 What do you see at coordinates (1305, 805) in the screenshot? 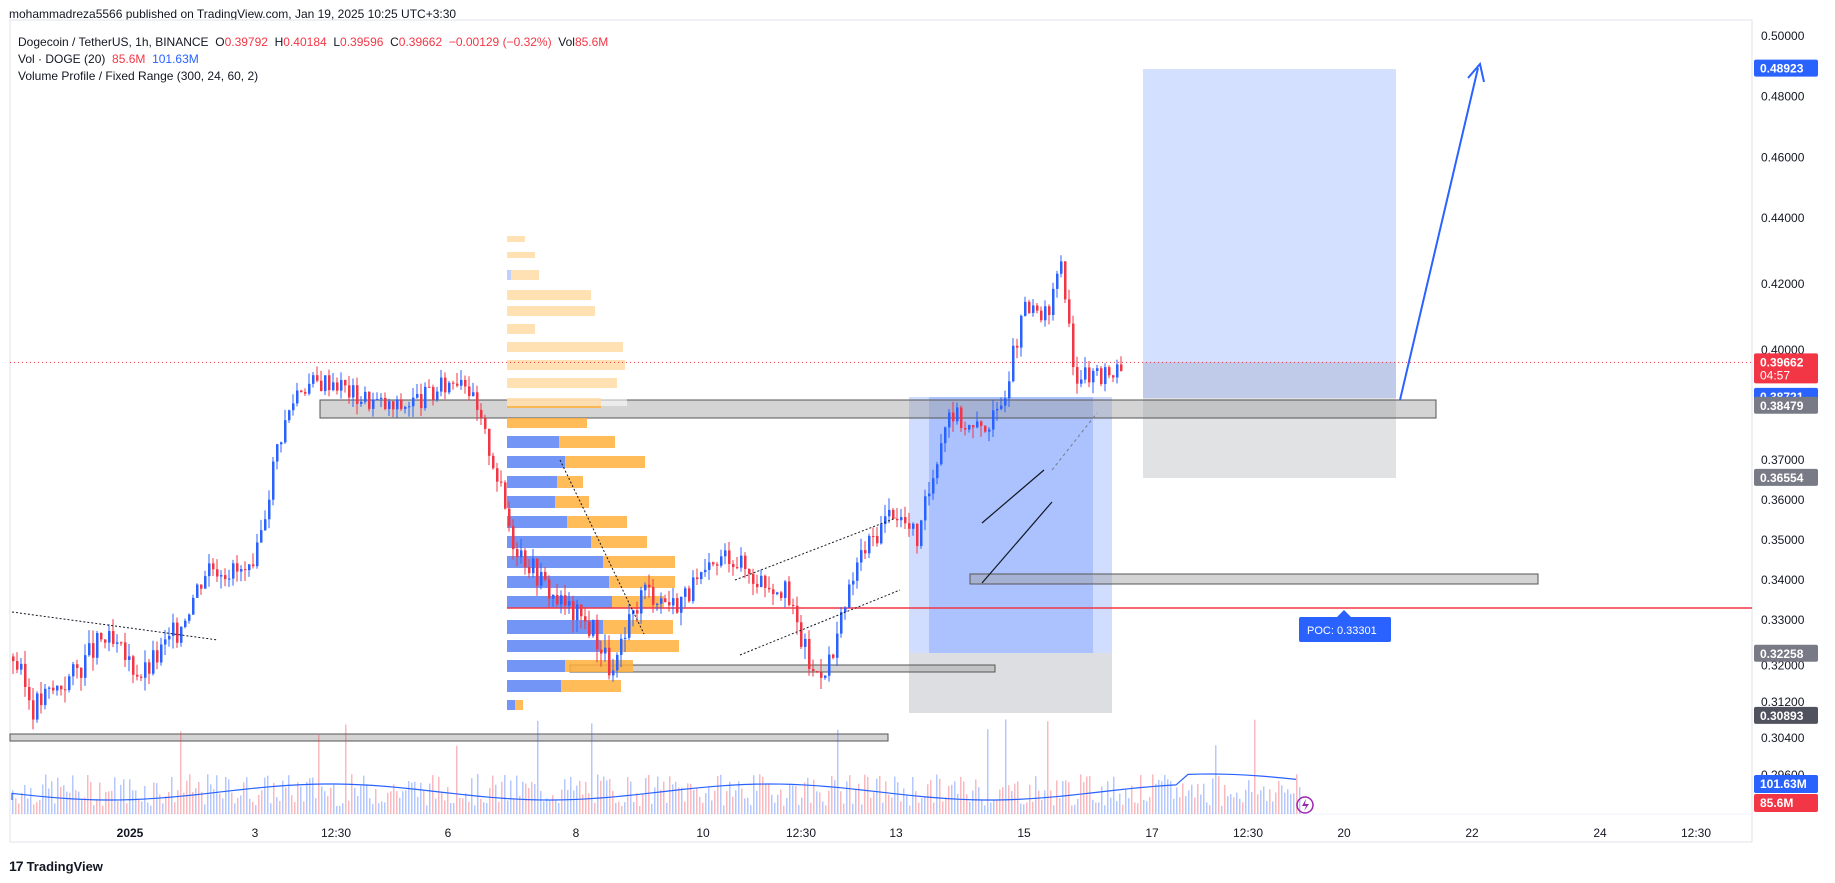
I see `lightning-icon` at bounding box center [1305, 805].